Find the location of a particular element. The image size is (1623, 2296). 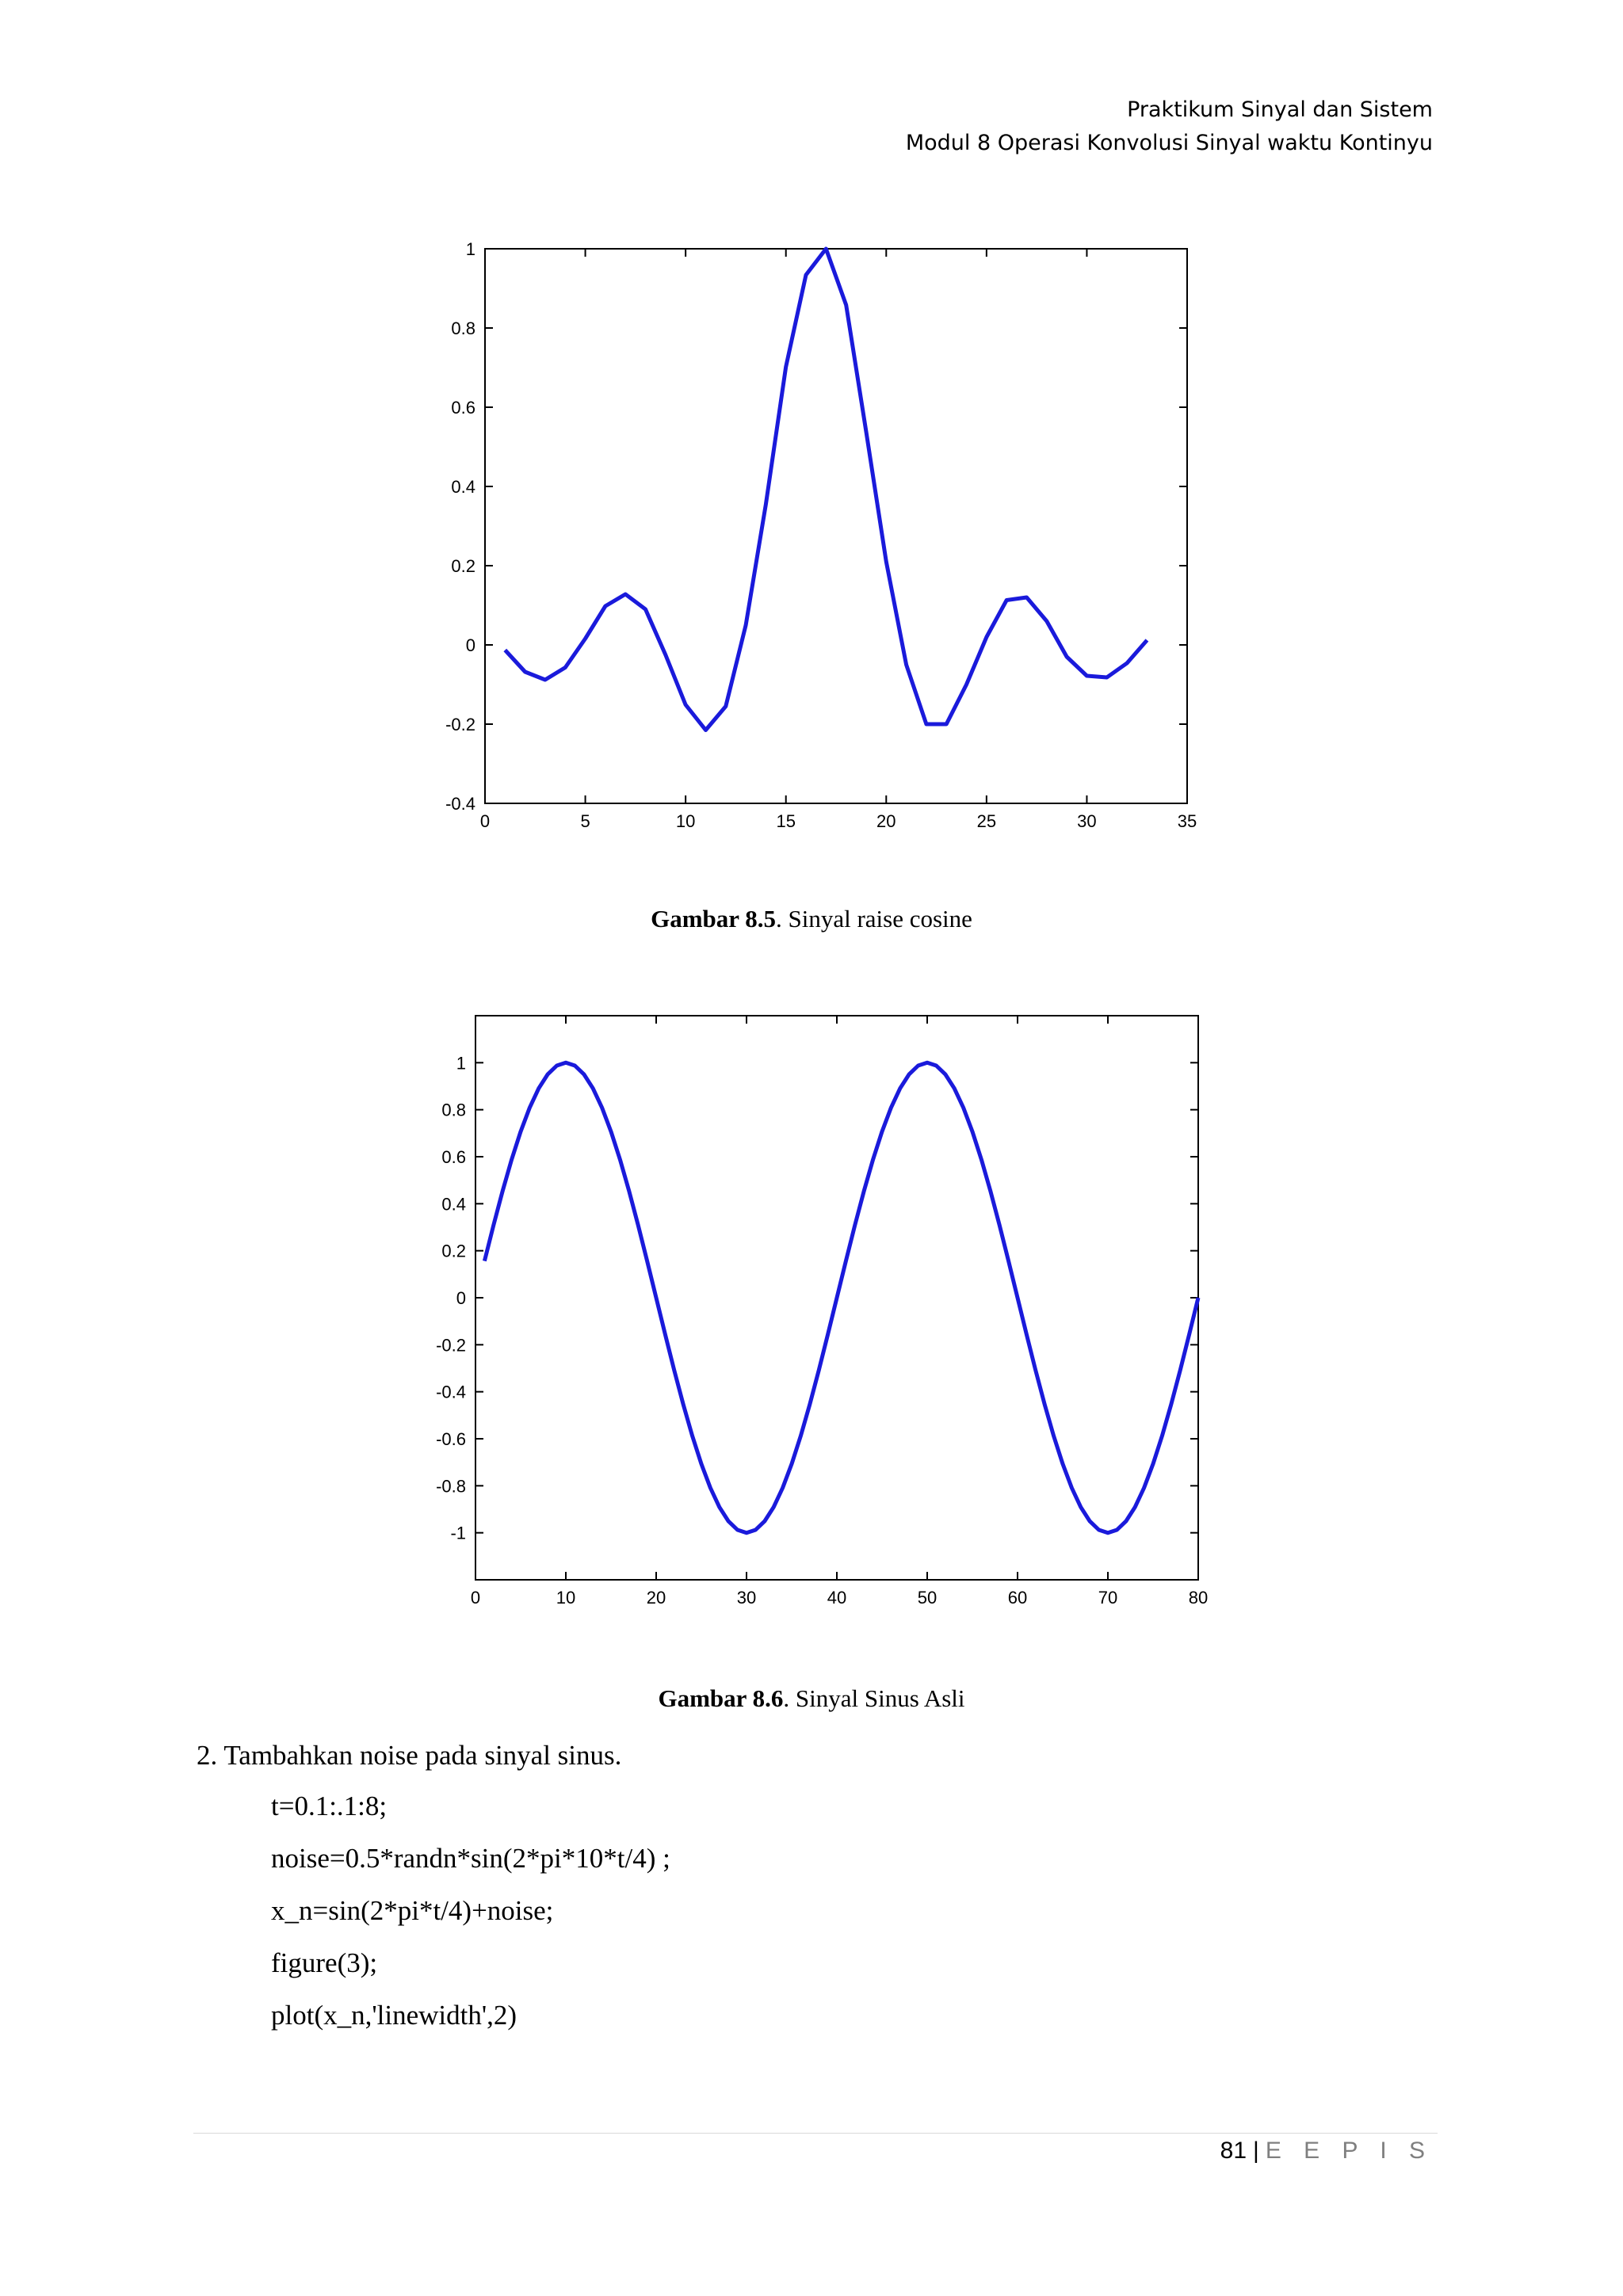

y-tick-label: -0.6 is located at coordinates (451, 1439).